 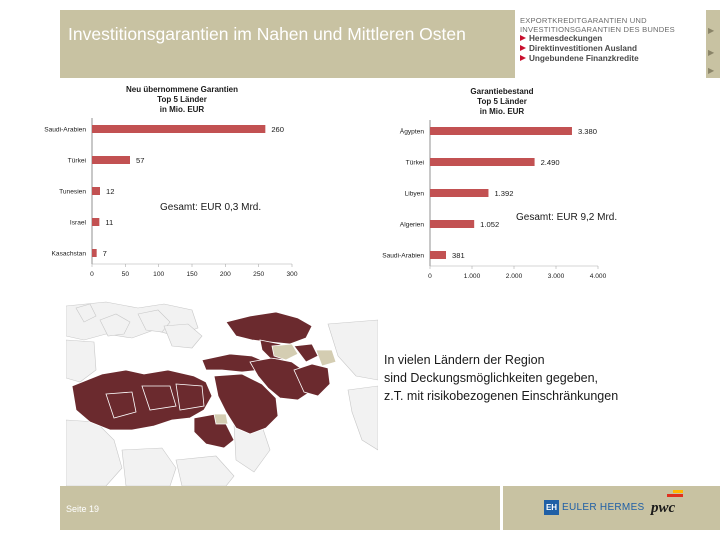 I want to click on x-tick-label: 2.000, so click(x=514, y=276).